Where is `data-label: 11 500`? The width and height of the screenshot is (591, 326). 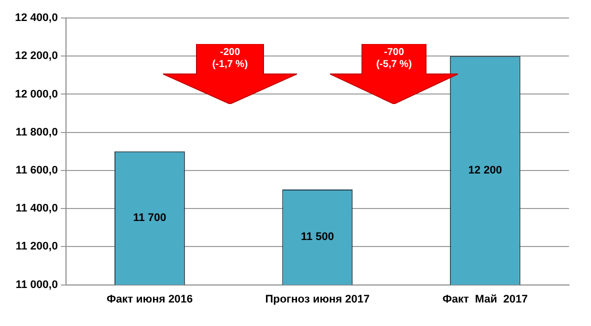 data-label: 11 500 is located at coordinates (317, 237).